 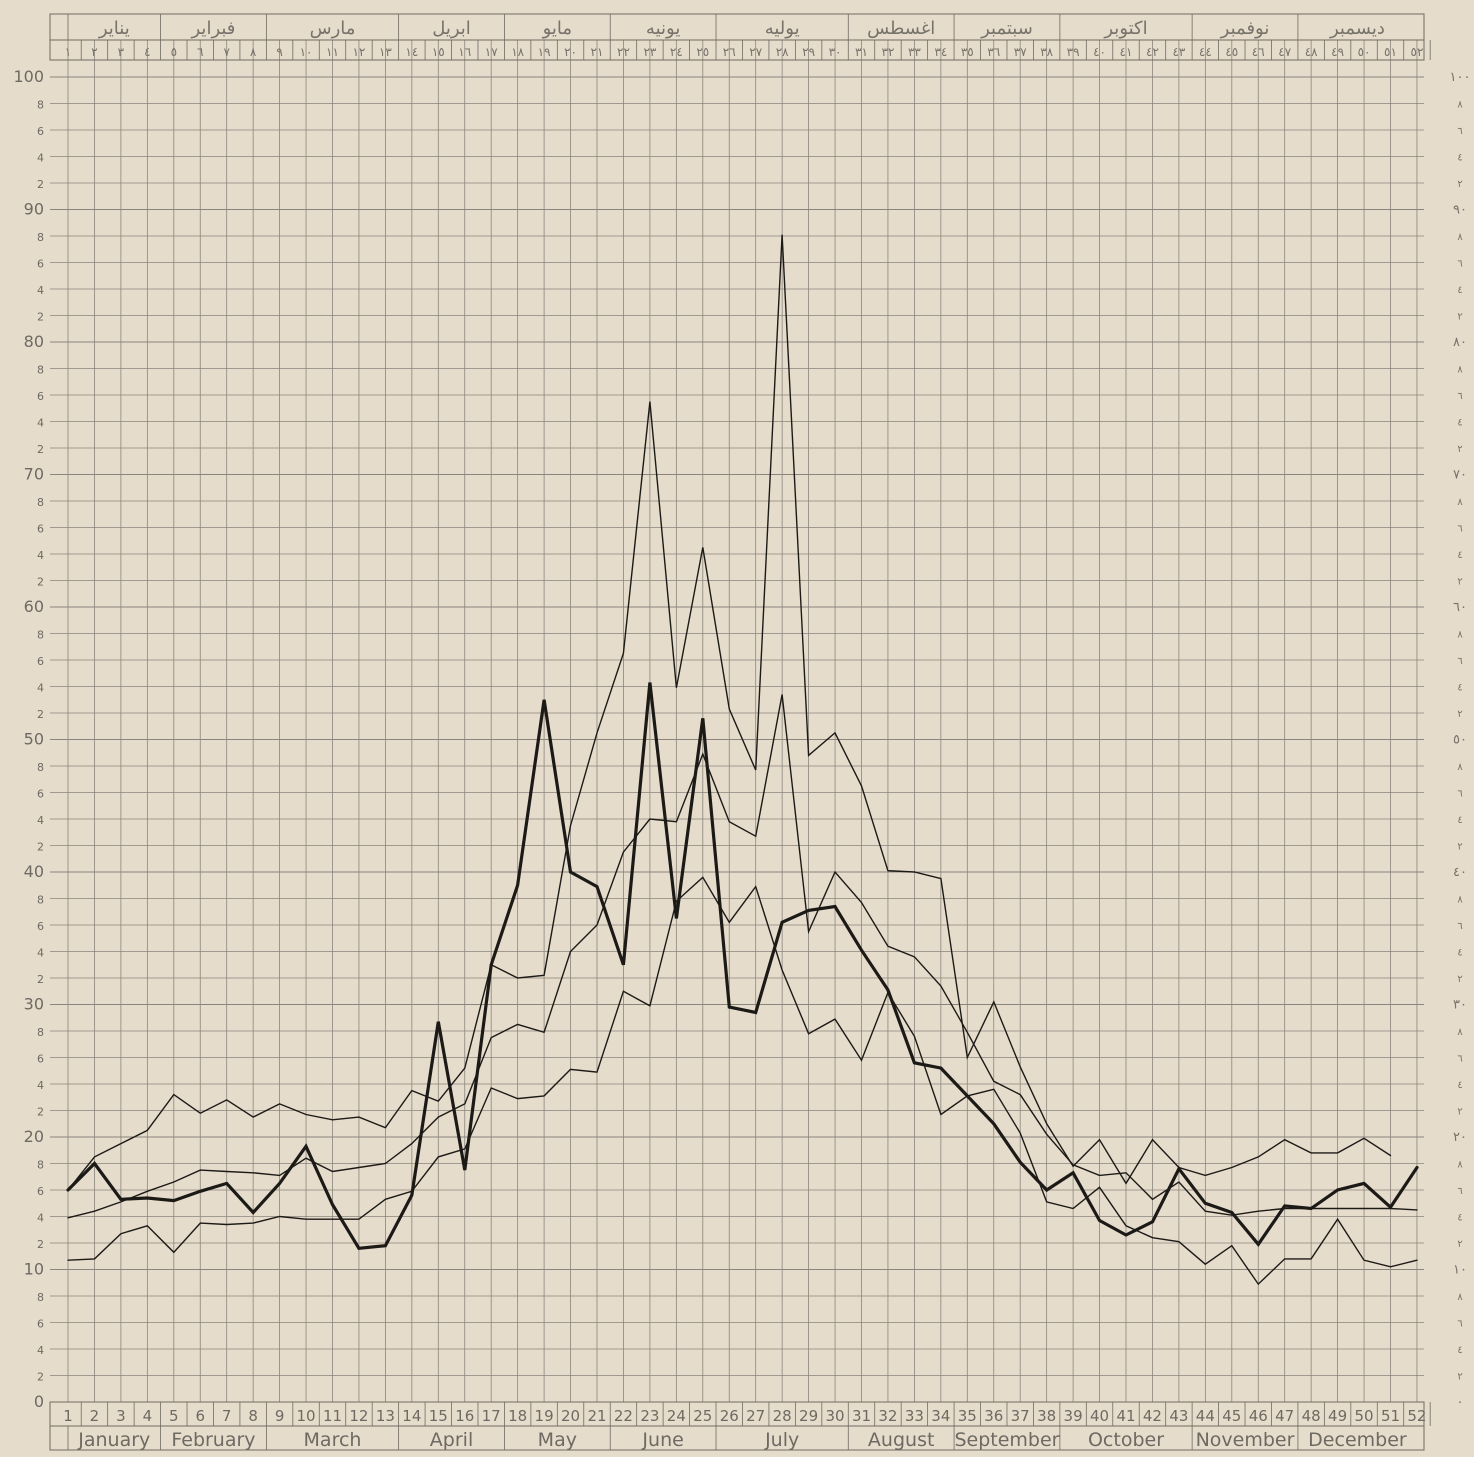 What do you see at coordinates (940, 1416) in the screenshot?
I see `week-label: 34` at bounding box center [940, 1416].